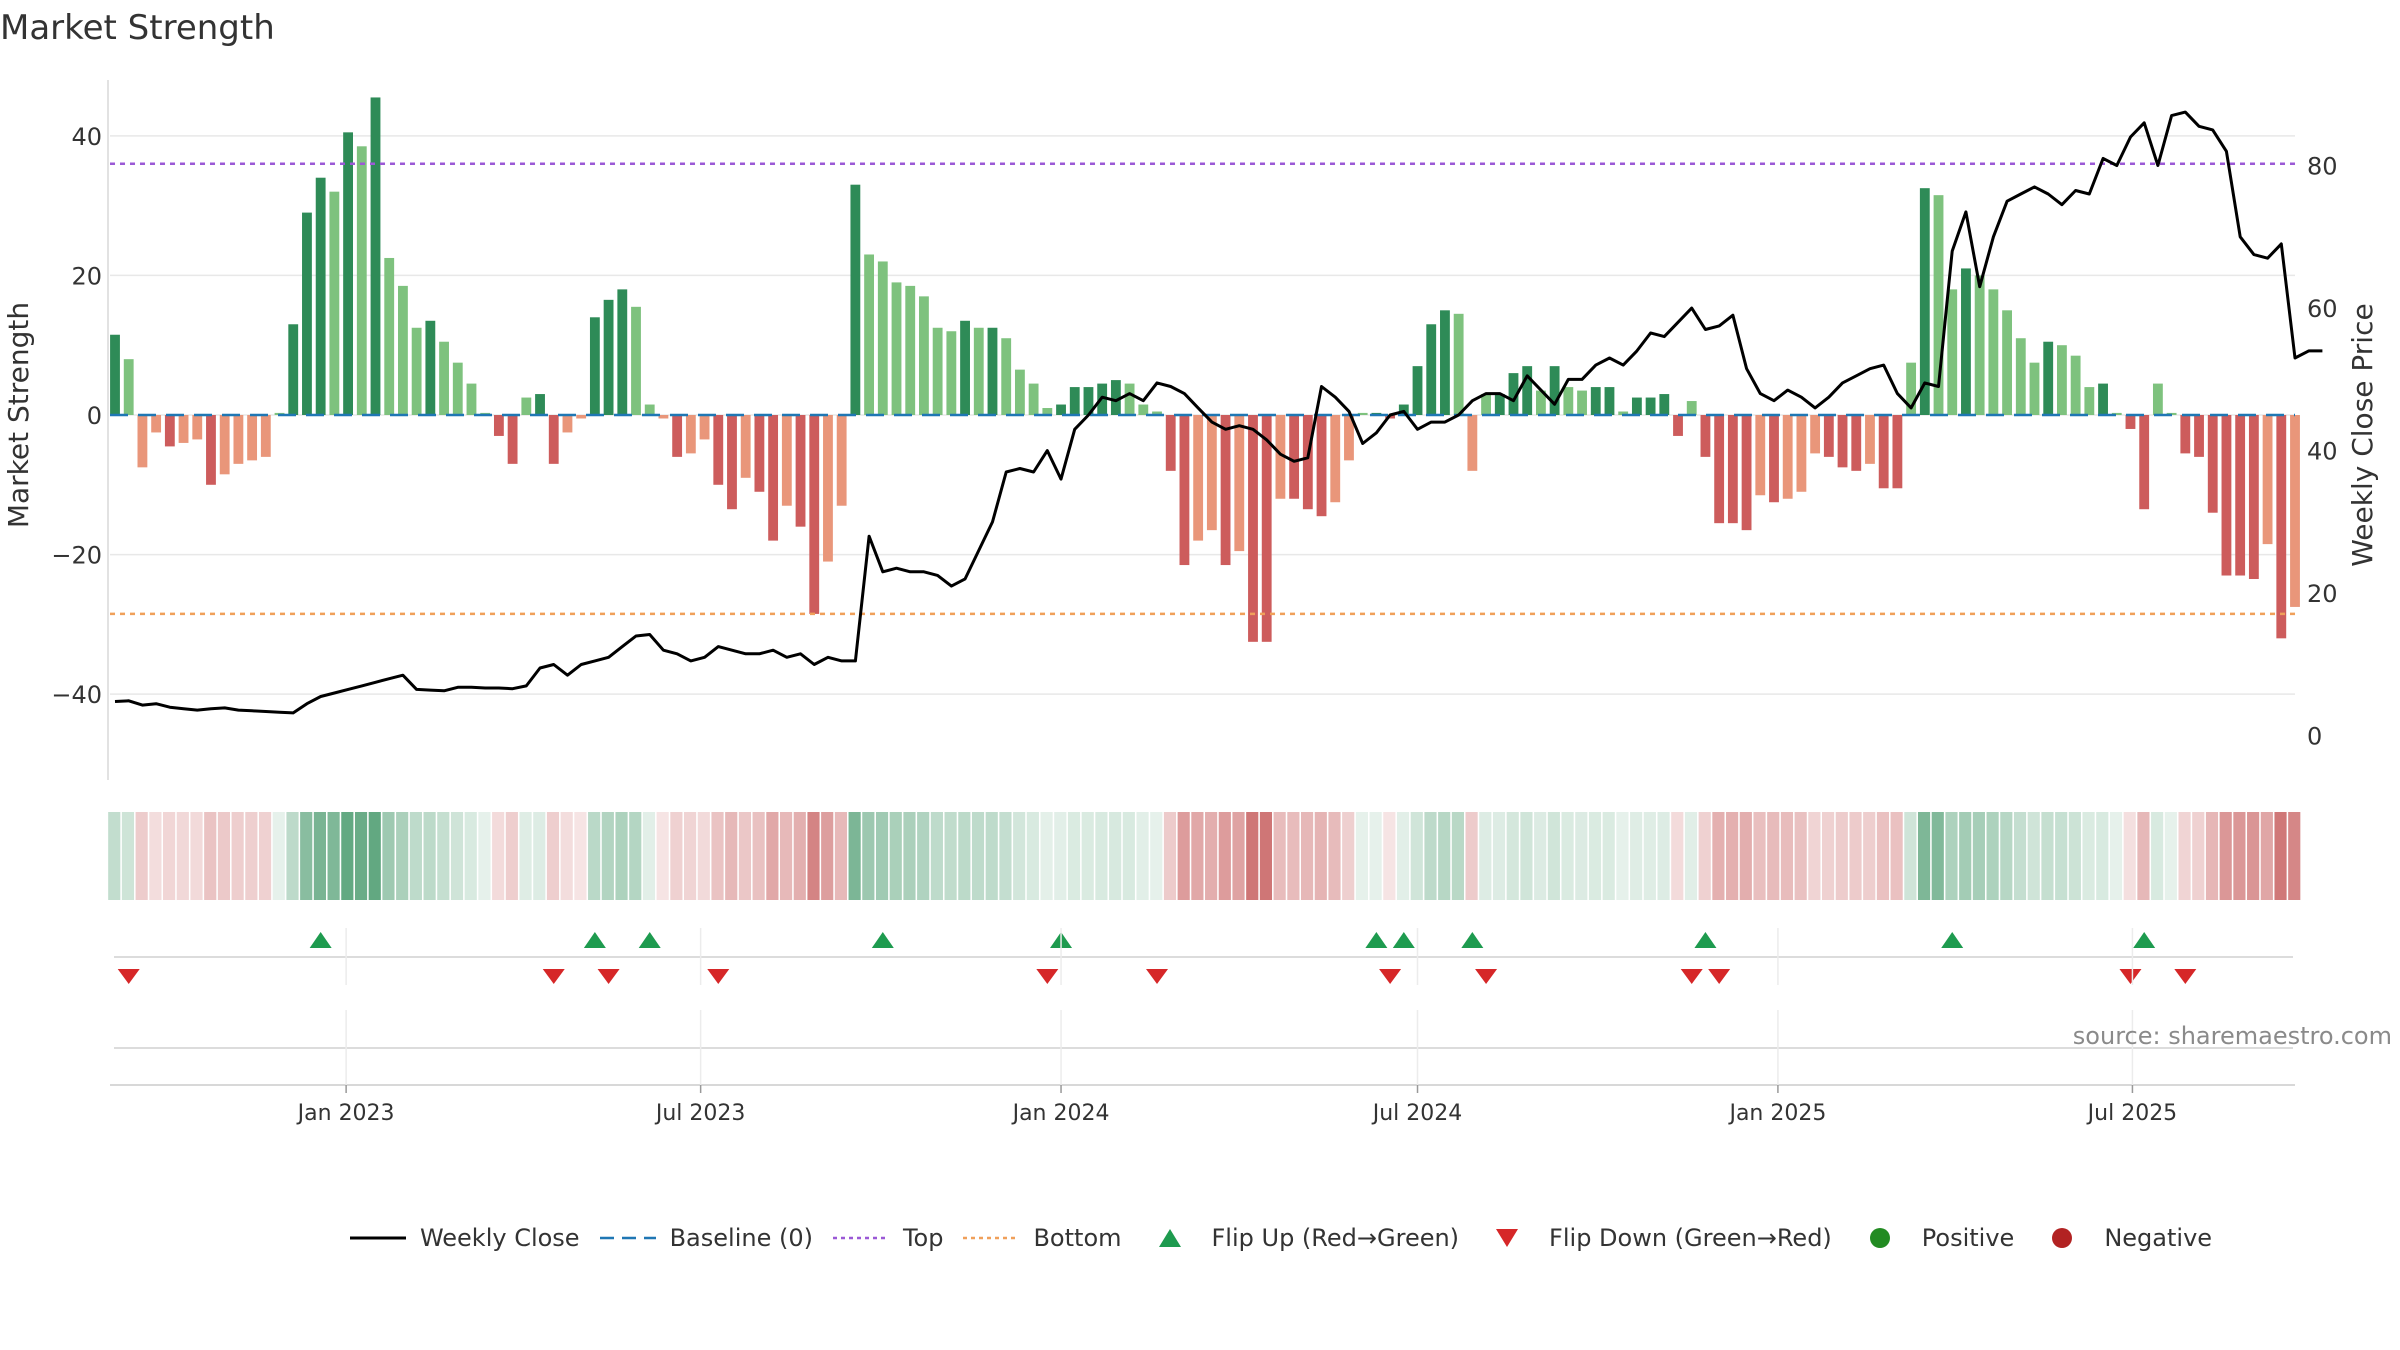  I want to click on legend-label: Negative, so click(2158, 1238).